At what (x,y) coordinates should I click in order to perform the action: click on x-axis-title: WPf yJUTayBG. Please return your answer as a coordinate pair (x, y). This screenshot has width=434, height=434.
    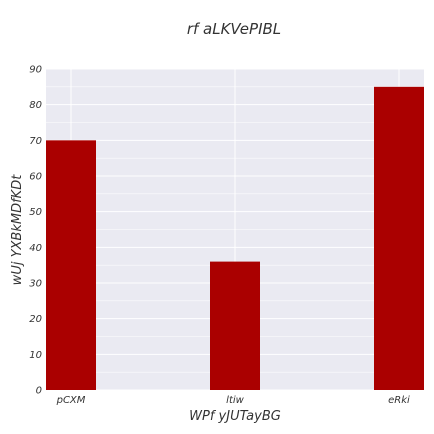
    Looking at the image, I should click on (235, 416).